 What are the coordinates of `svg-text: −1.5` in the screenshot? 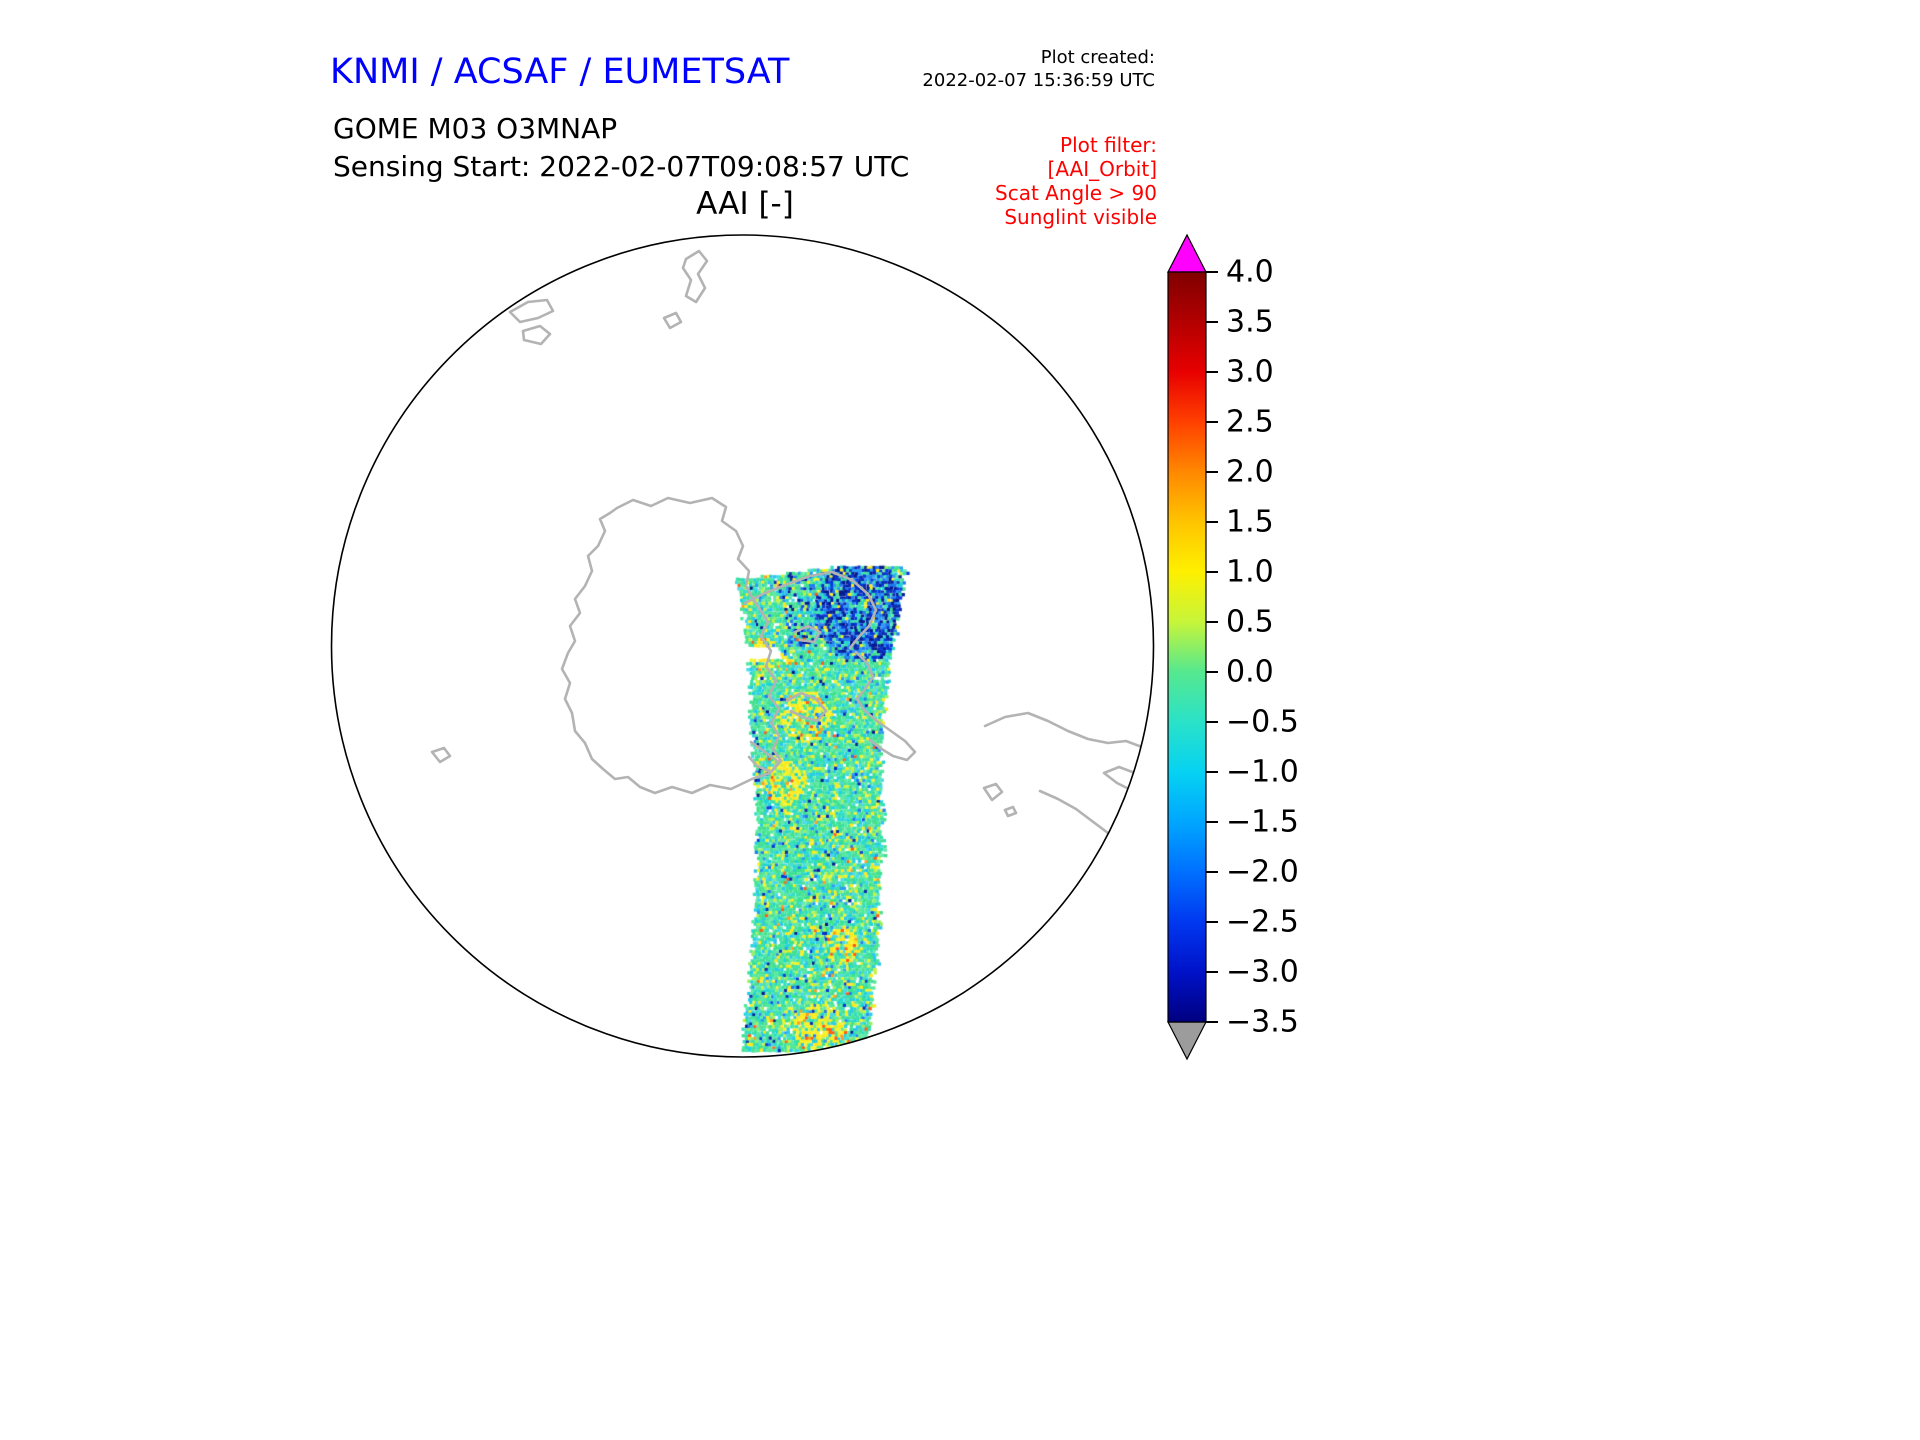 It's located at (1262, 822).